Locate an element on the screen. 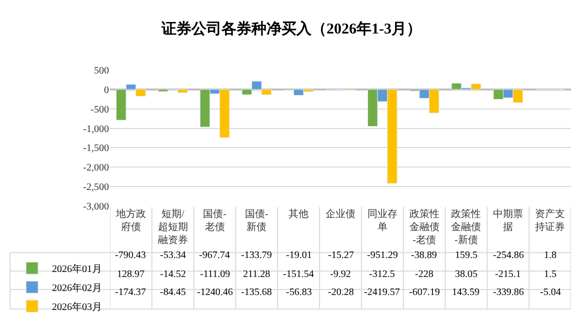 This screenshot has width=583, height=332. data-label: -228 is located at coordinates (424, 274).